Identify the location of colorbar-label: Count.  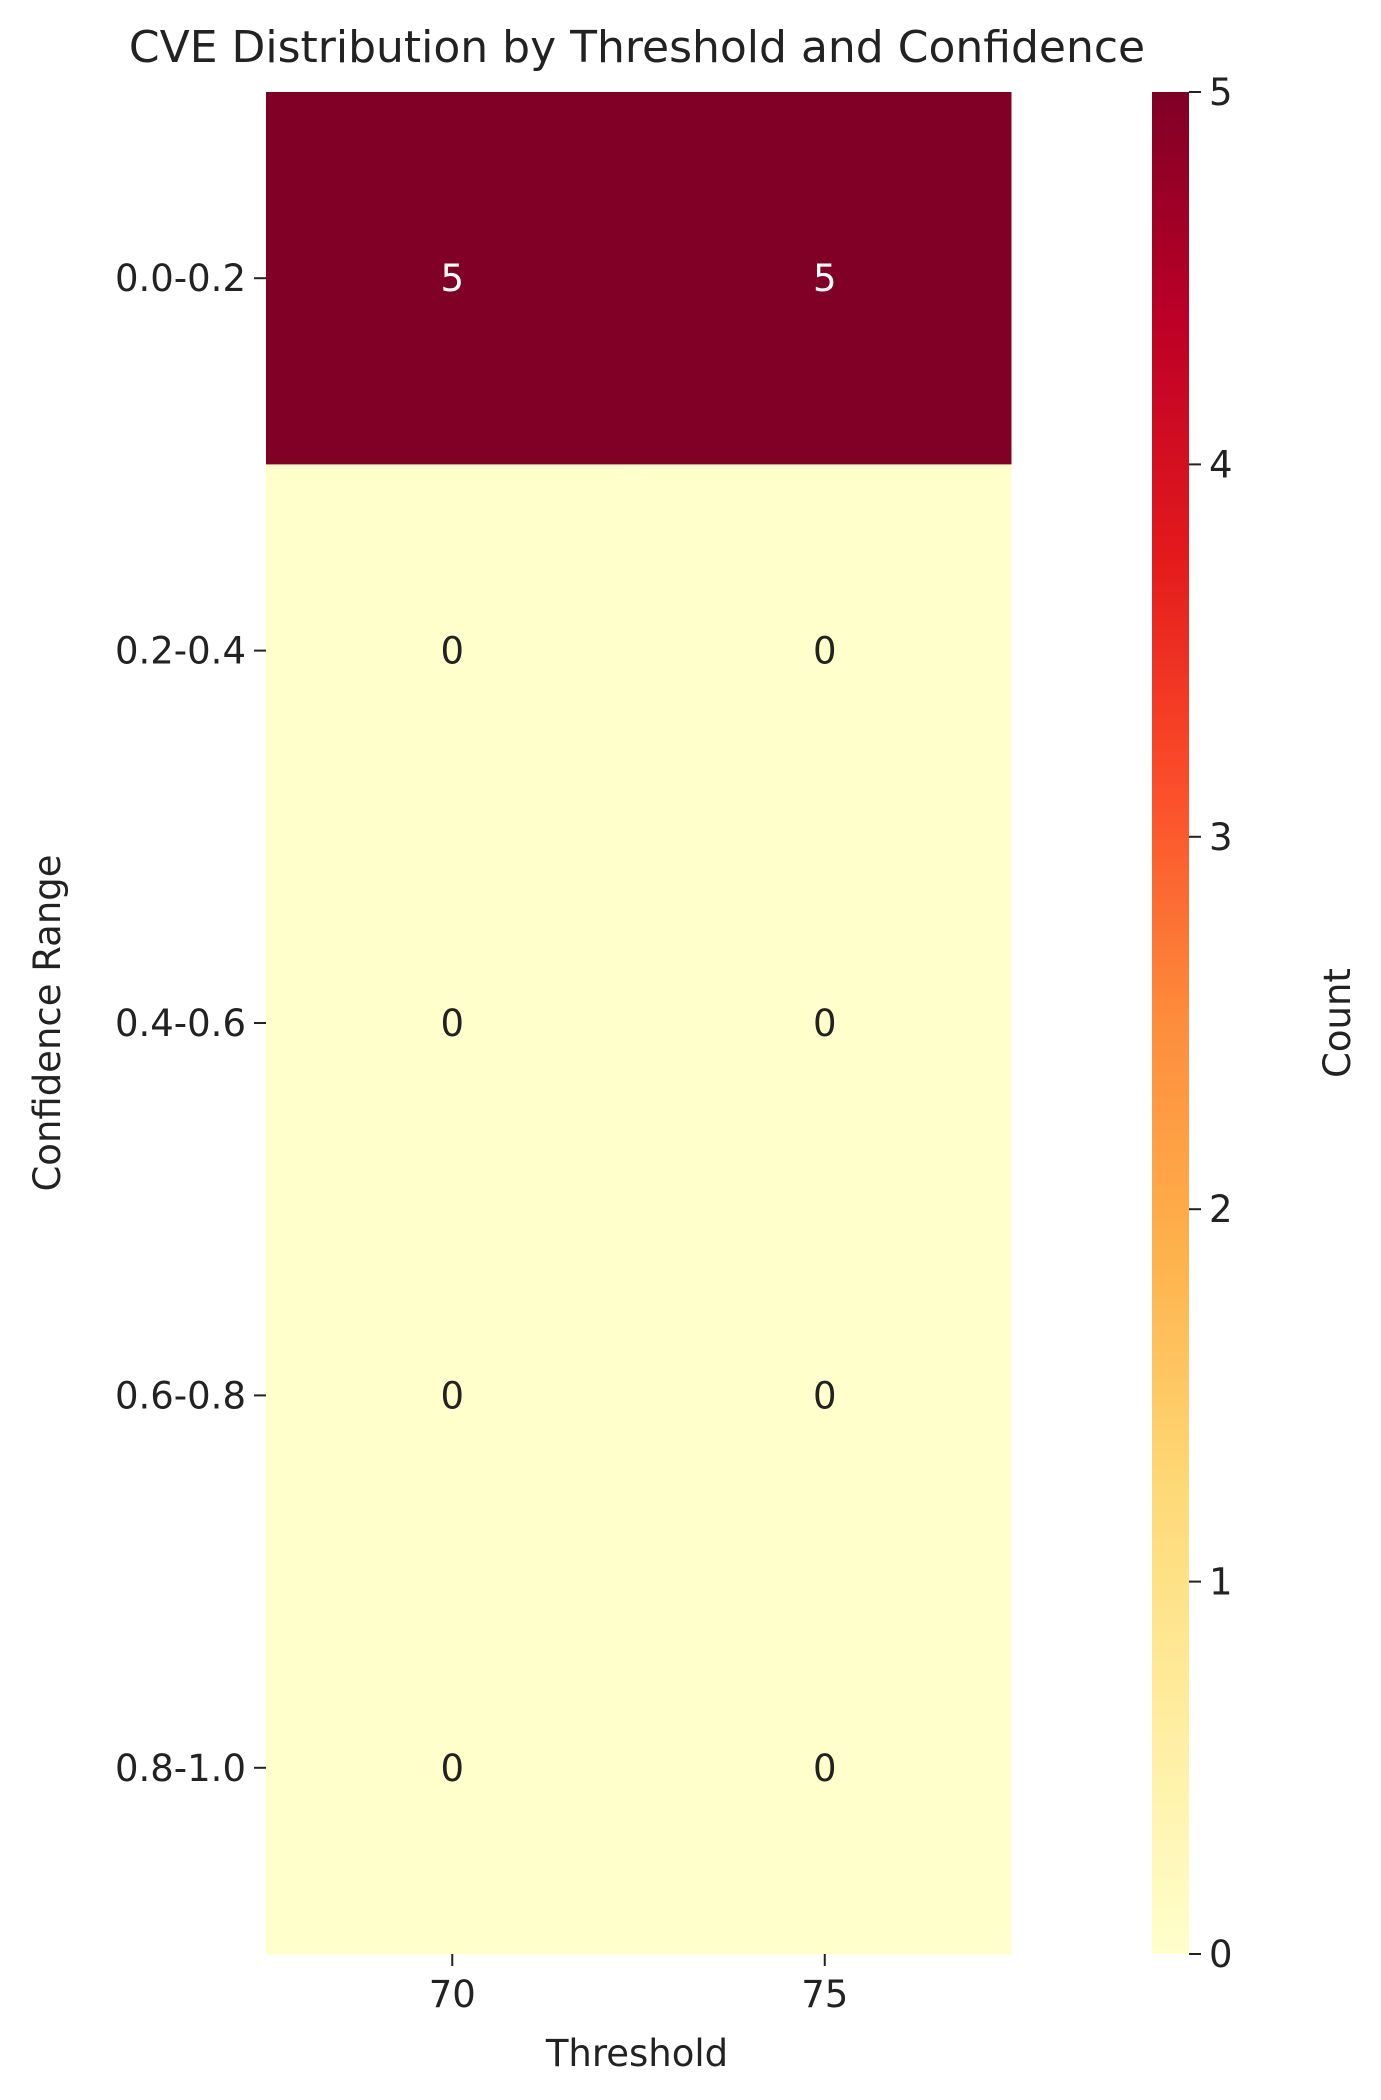
(1337, 1023).